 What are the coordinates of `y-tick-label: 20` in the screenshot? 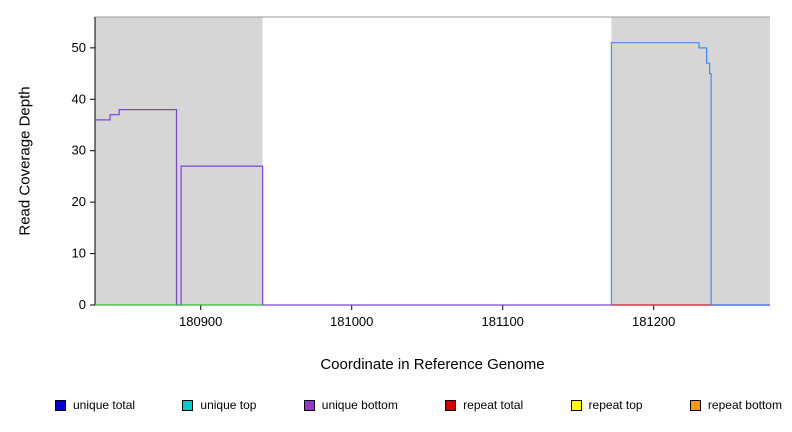 It's located at (79, 201).